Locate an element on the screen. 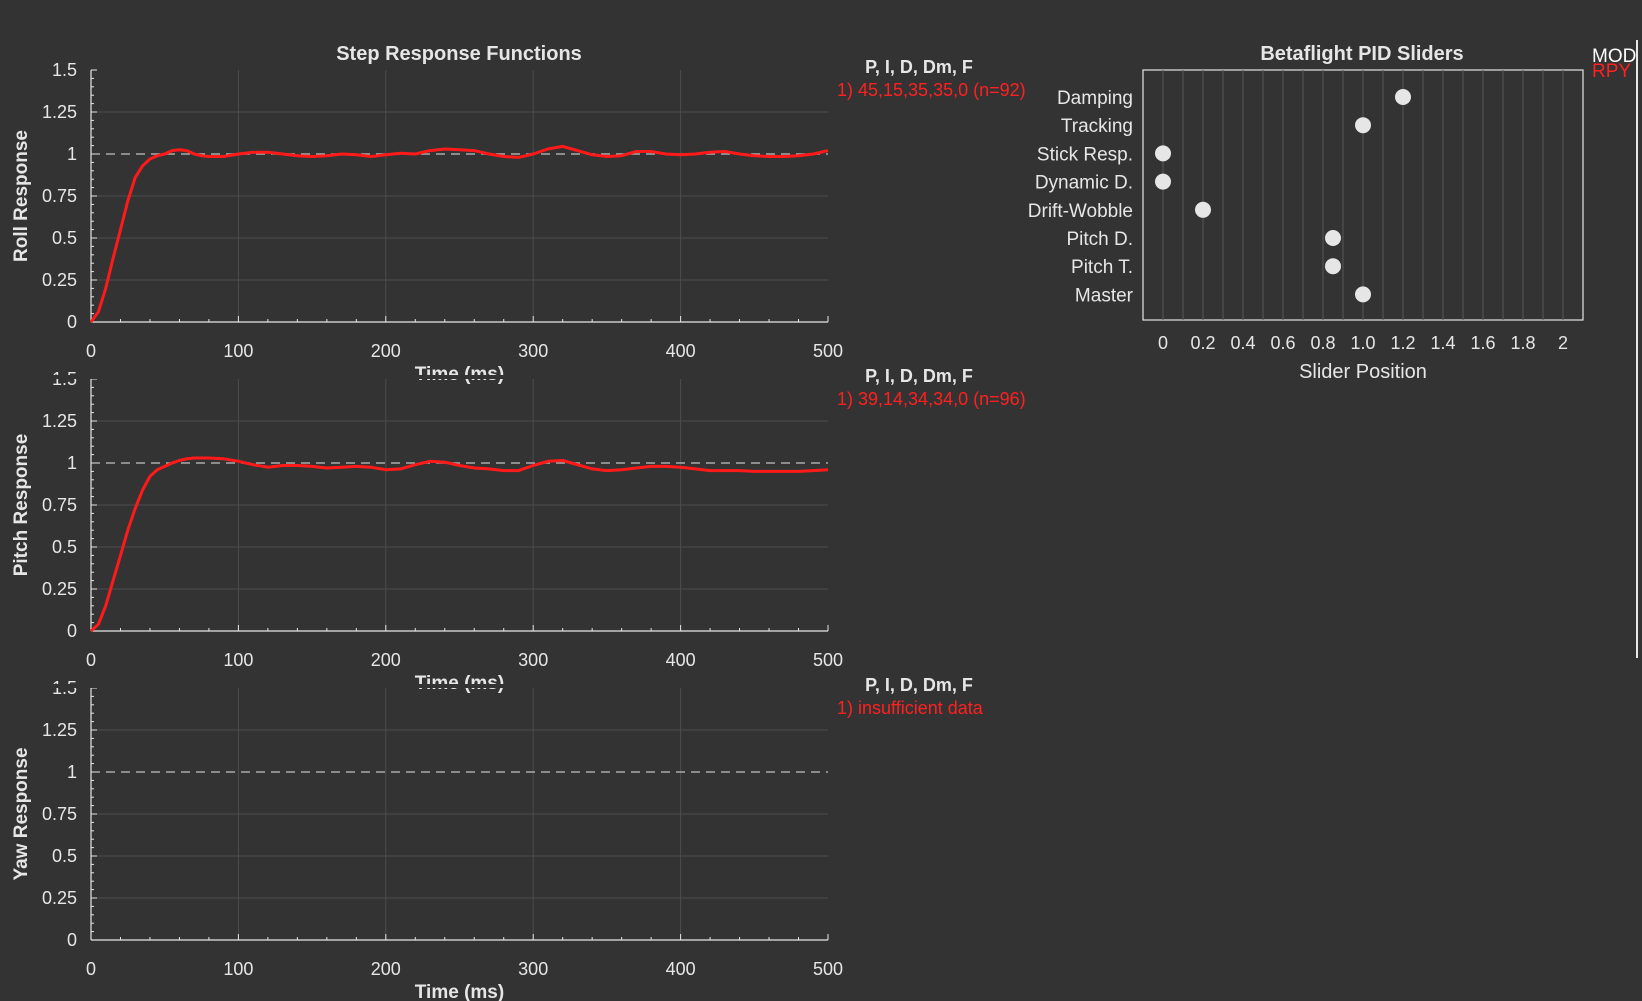 The image size is (1642, 1001). pid-sliders-title: Betaflight PID Sliders is located at coordinates (1361, 54).